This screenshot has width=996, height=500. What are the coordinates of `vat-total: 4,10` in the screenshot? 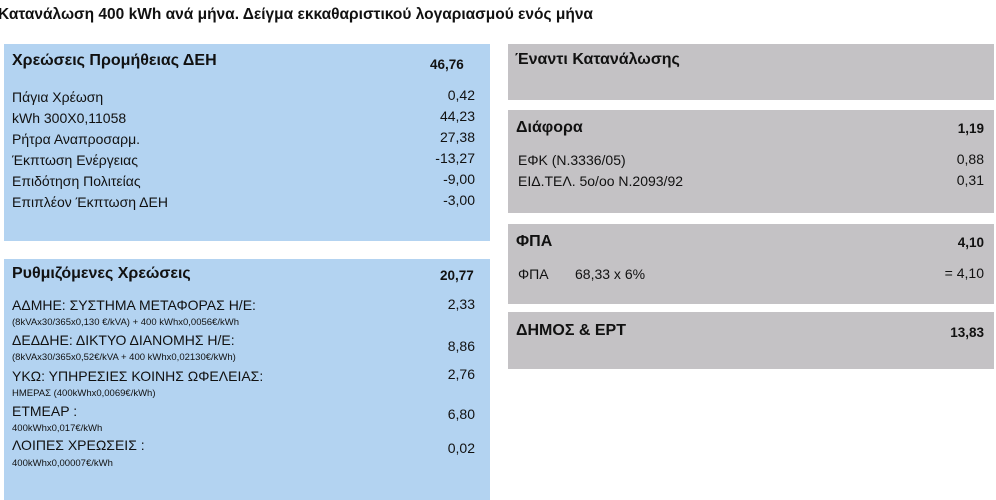 It's located at (970, 242).